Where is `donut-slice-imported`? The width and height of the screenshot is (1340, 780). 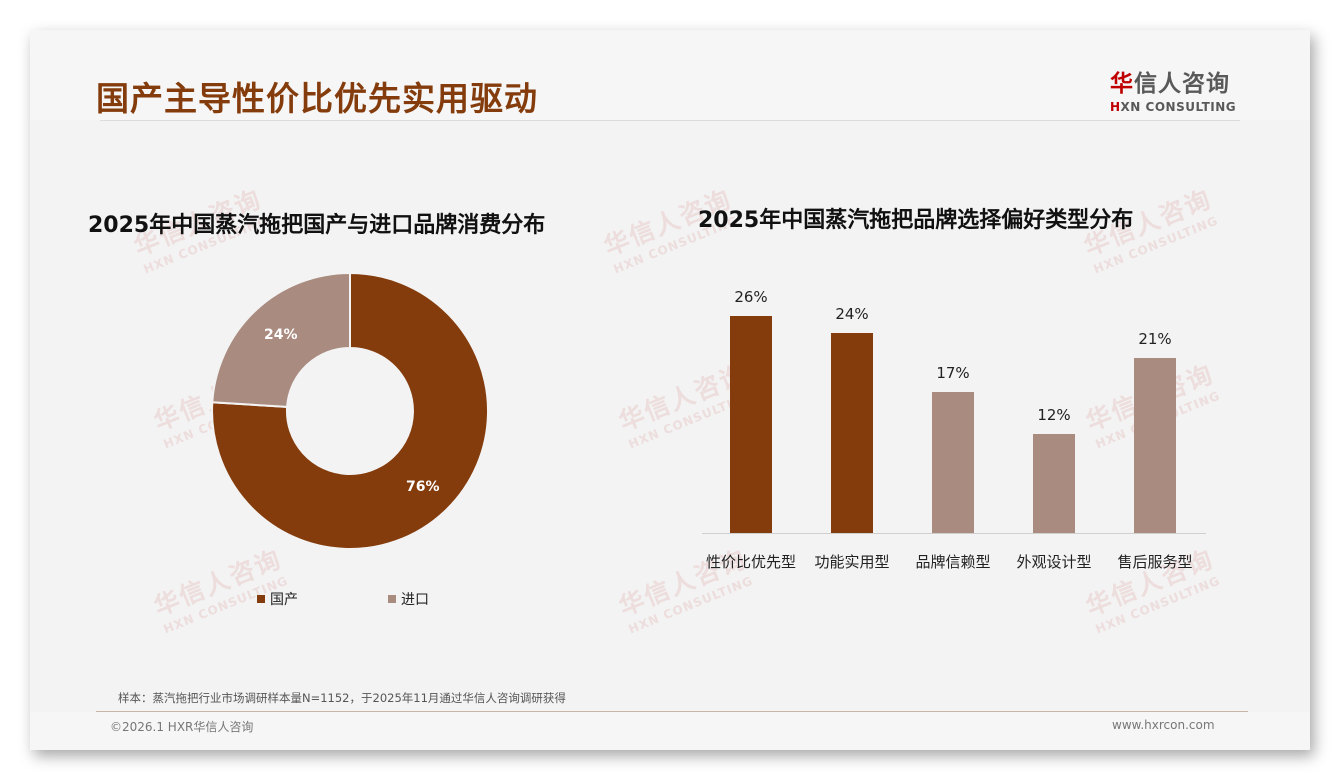 donut-slice-imported is located at coordinates (281, 339).